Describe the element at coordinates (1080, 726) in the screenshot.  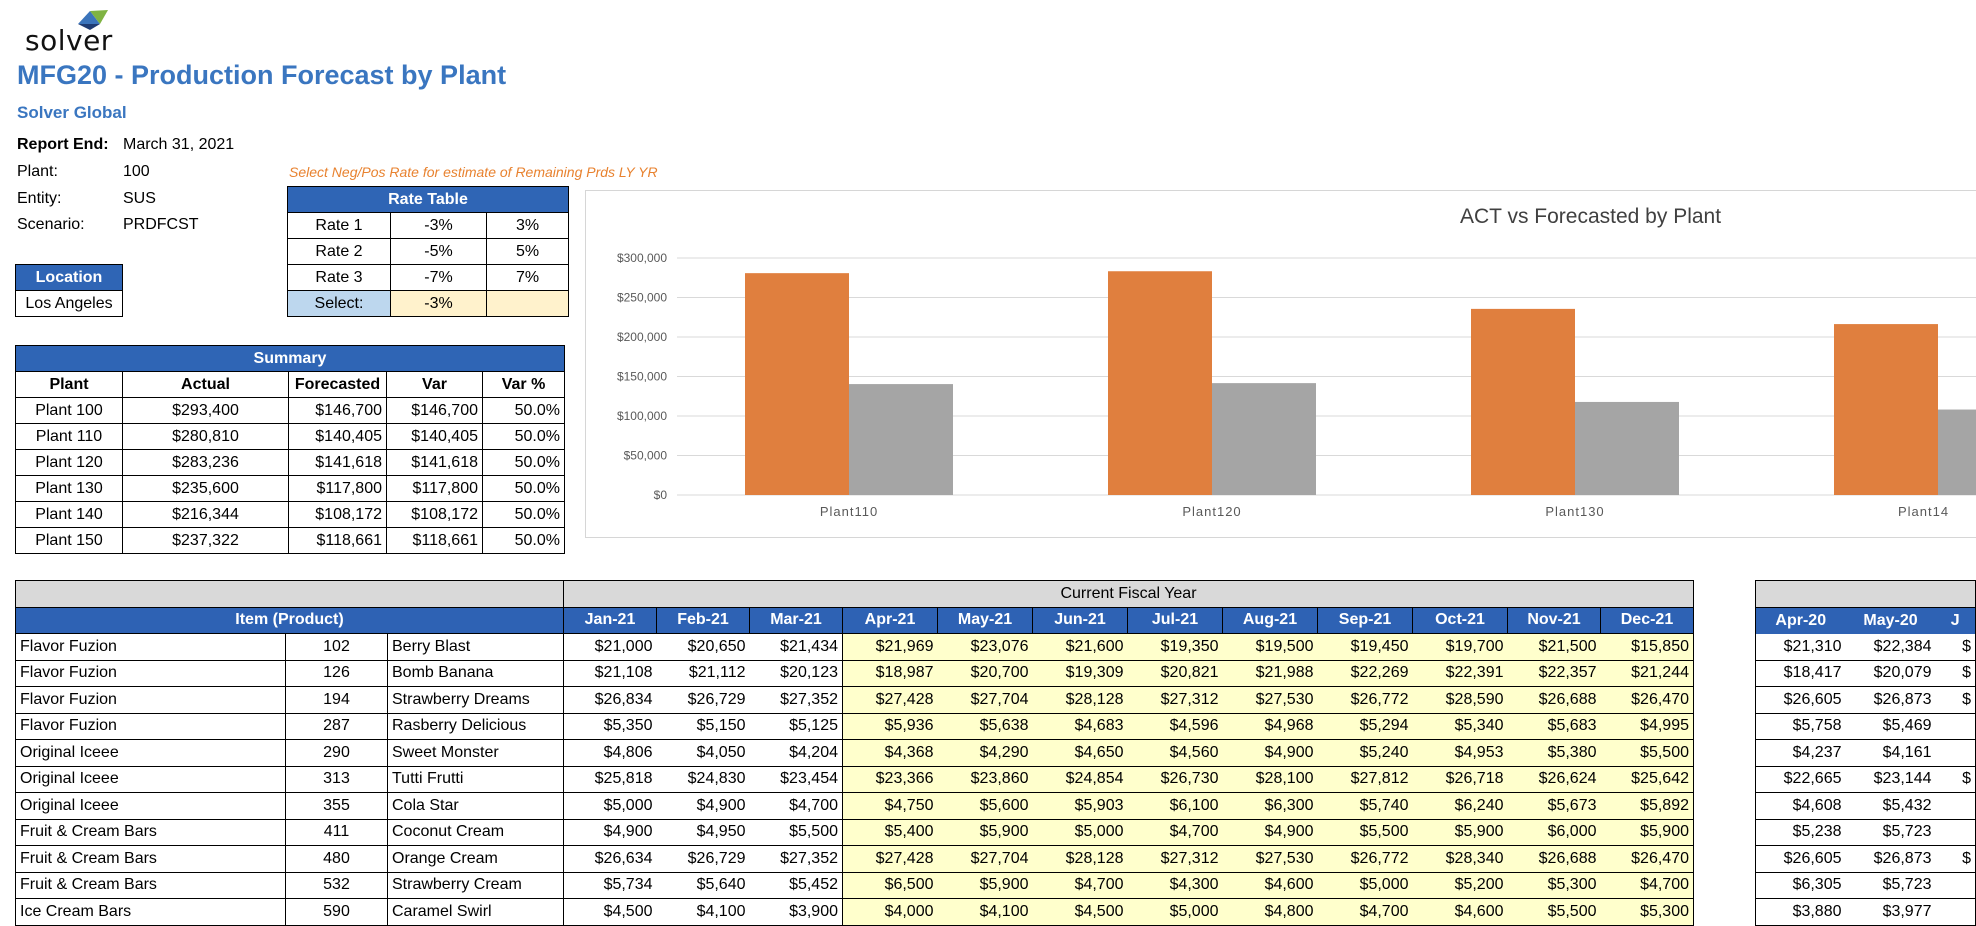
I see `amount-cell: $4,683` at that location.